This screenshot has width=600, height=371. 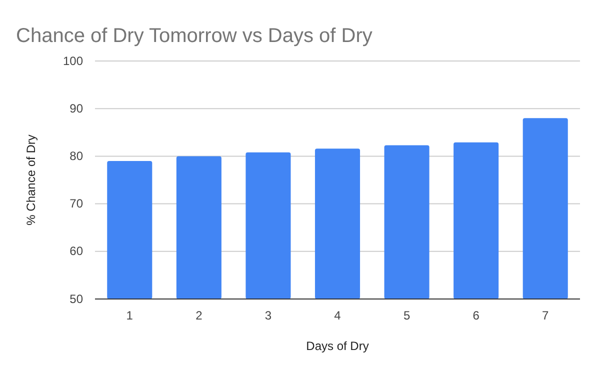 What do you see at coordinates (338, 315) in the screenshot?
I see `x-tick-label: 4` at bounding box center [338, 315].